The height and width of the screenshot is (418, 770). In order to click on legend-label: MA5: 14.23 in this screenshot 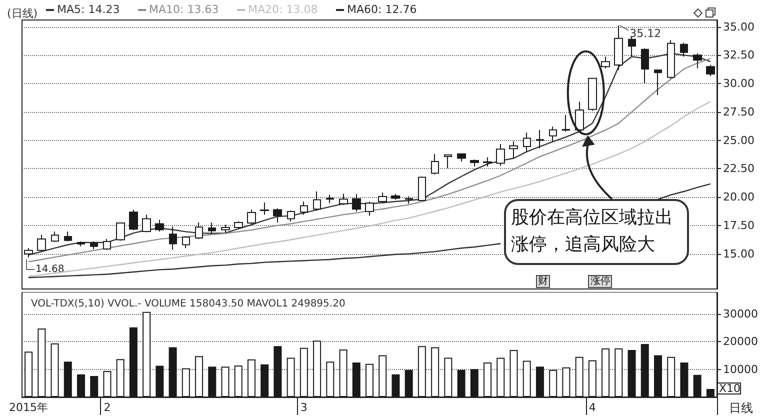, I will do `click(88, 9)`.